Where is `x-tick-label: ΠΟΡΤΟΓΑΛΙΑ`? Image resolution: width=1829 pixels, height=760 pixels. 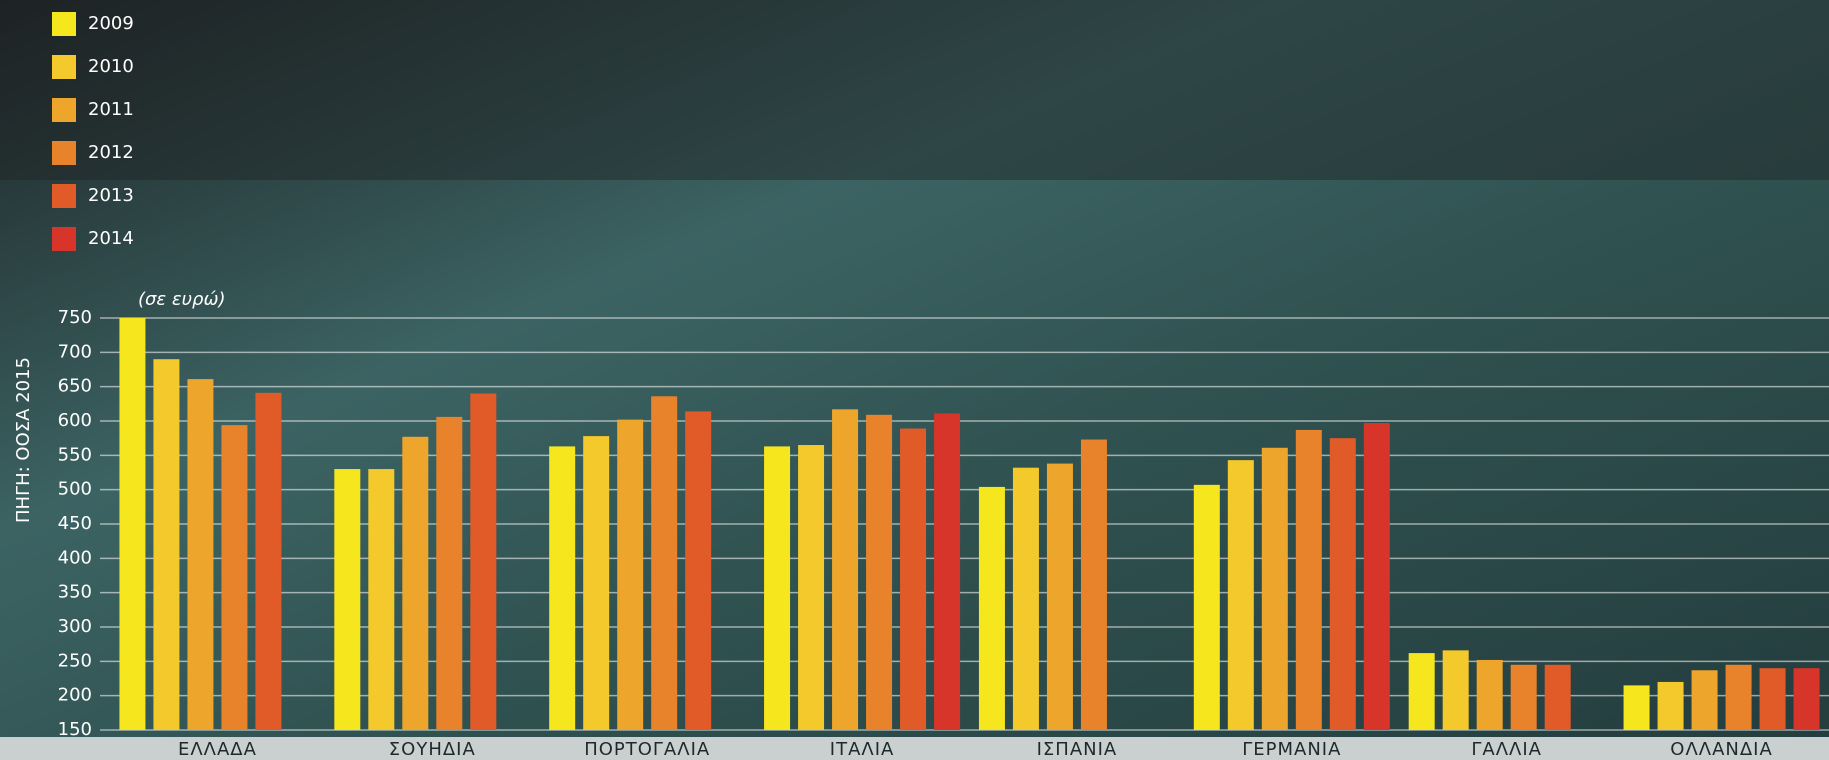
x-tick-label: ΠΟΡΤΟΓΑΛΙΑ is located at coordinates (647, 749).